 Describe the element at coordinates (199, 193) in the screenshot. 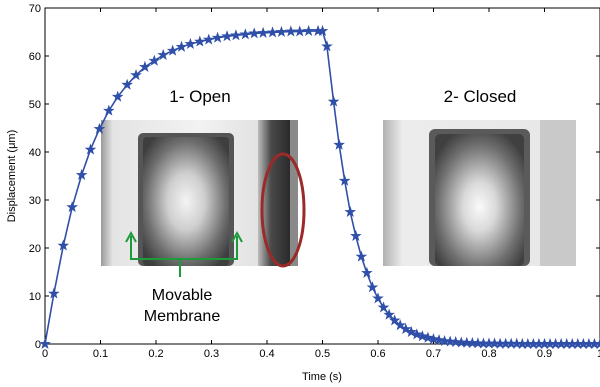

I see `inset-open-micrograph` at that location.